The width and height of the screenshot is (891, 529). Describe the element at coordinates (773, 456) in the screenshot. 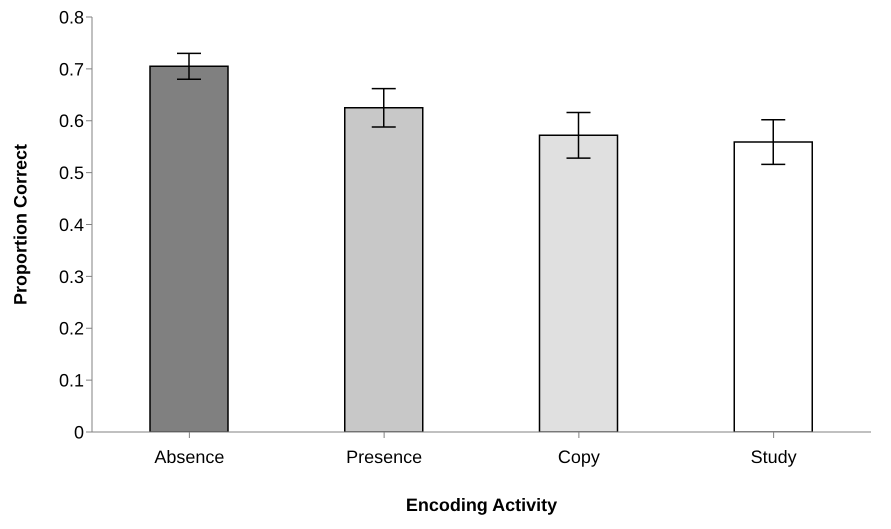

I see `x-tick-label: Study` at that location.